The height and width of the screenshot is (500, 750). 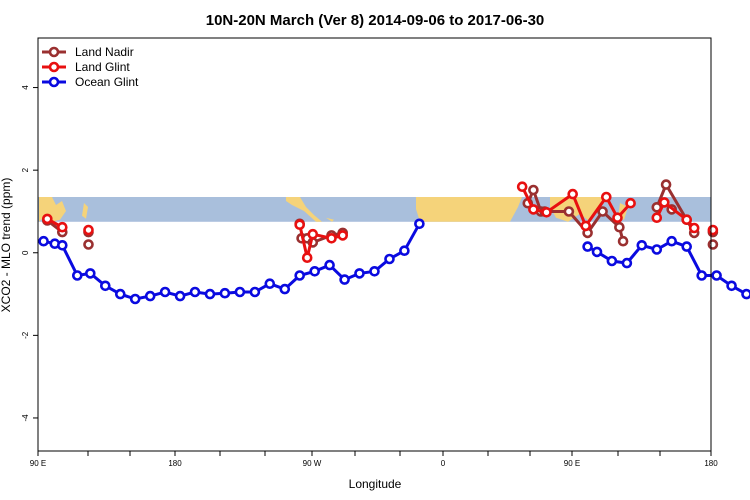 I want to click on land-glint-line, so click(x=675, y=215).